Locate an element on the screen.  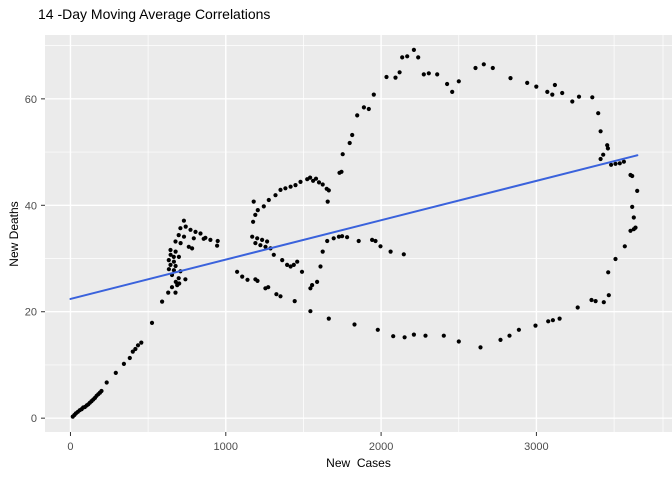
y-tick-label: 20 is located at coordinates (31, 313).